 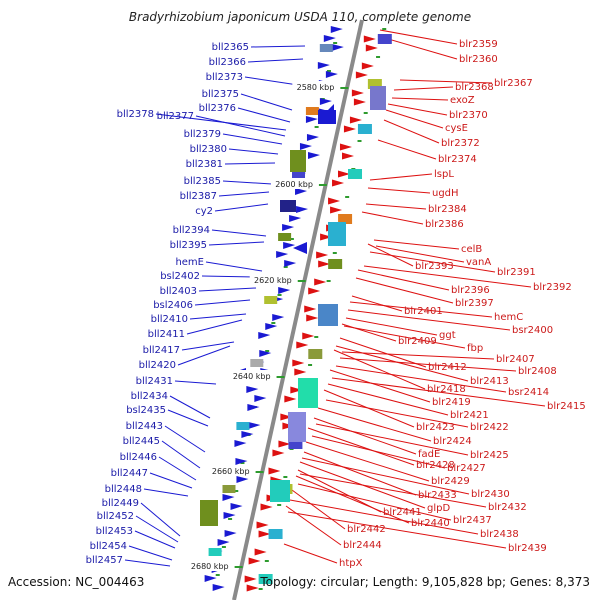 What do you see at coordinates (191, 230) in the screenshot?
I see `left-gene-label: bll2394` at bounding box center [191, 230].